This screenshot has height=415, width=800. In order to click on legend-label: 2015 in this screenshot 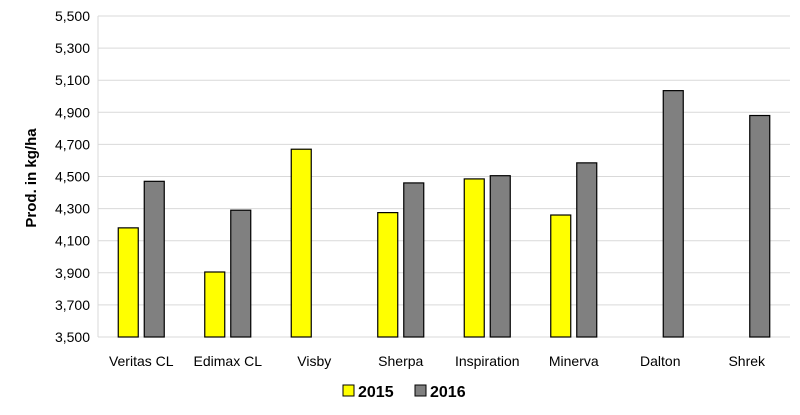, I will do `click(376, 392)`.